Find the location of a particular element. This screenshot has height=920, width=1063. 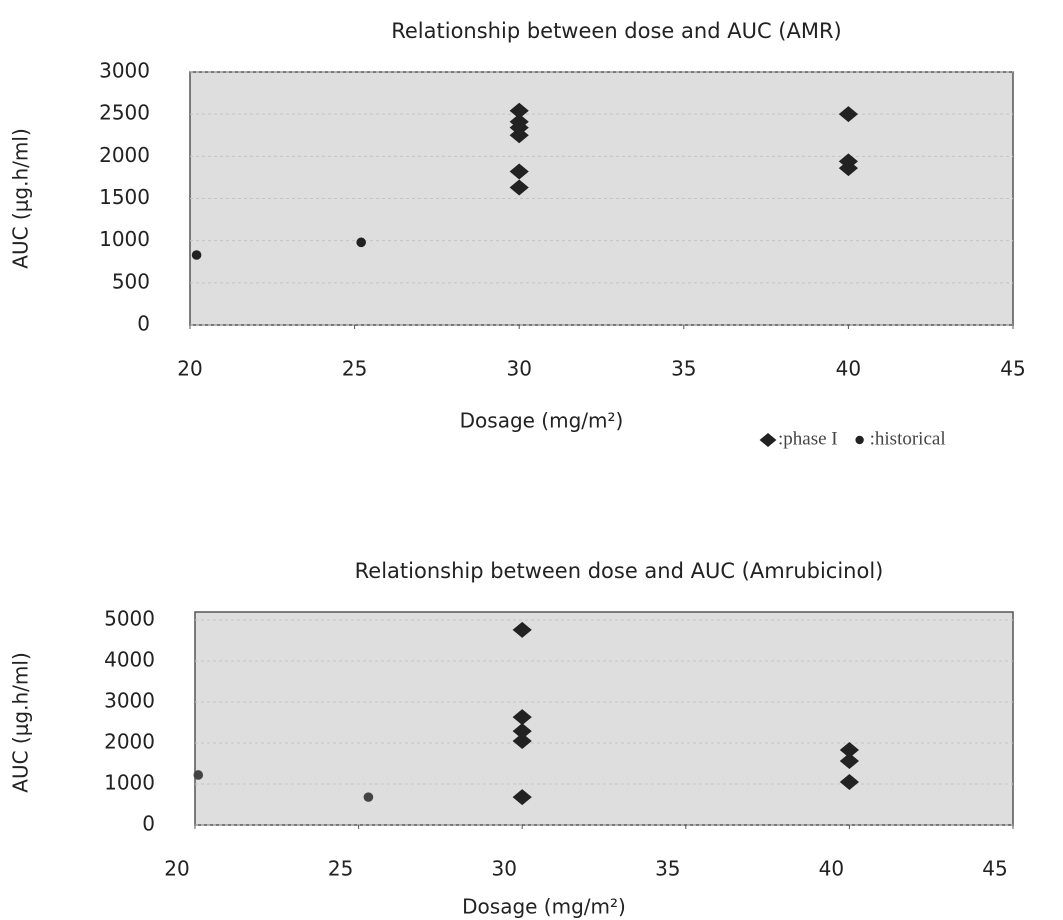

y-tick-label: 4000 is located at coordinates (129, 660).